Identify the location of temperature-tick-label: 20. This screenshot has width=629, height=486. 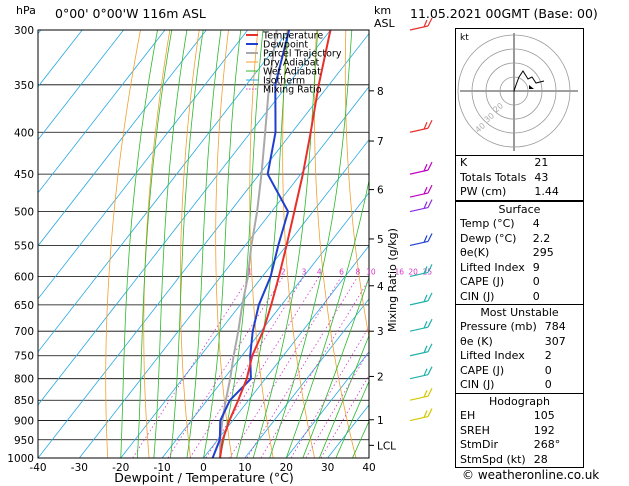
(286, 468).